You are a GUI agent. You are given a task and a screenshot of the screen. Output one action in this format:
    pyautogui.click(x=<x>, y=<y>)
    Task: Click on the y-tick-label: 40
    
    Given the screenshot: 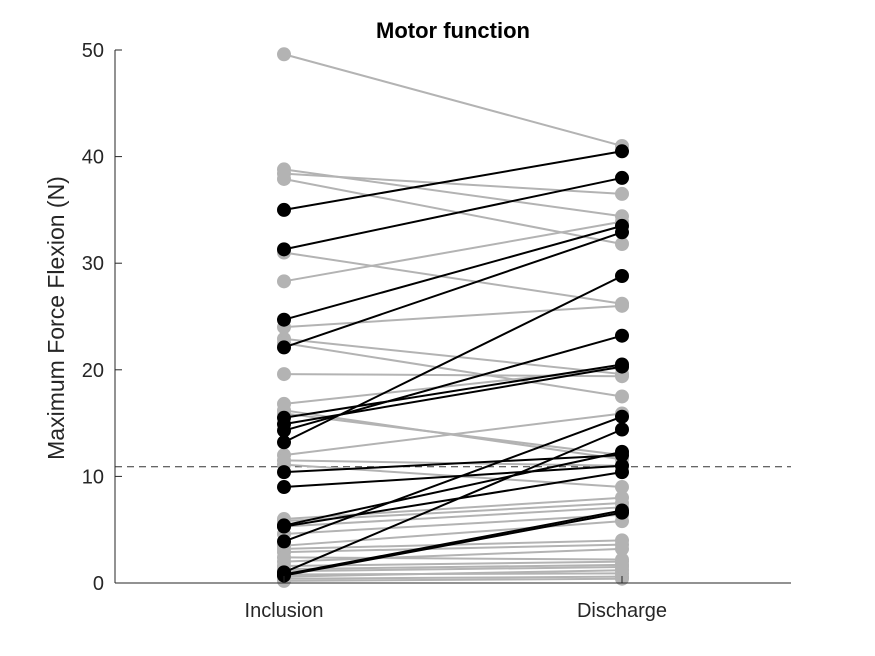 What is the action you would take?
    pyautogui.click(x=93, y=158)
    